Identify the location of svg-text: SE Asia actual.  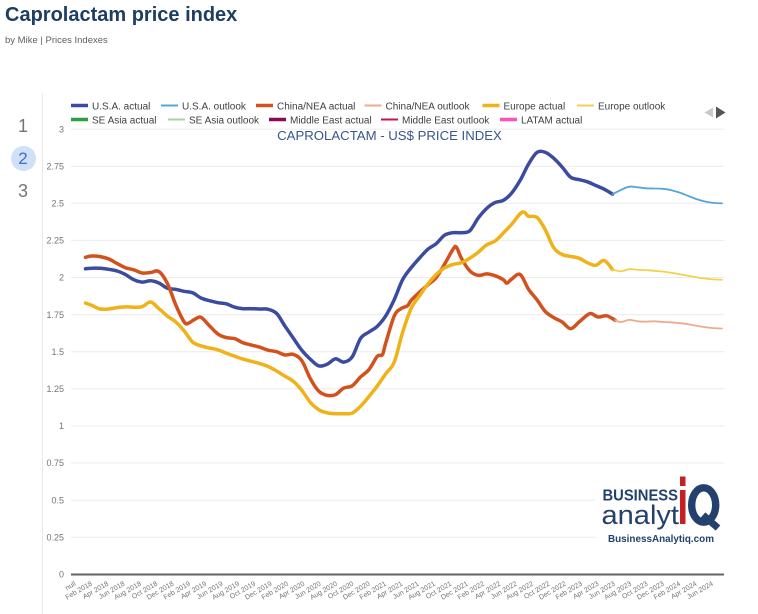
(124, 120).